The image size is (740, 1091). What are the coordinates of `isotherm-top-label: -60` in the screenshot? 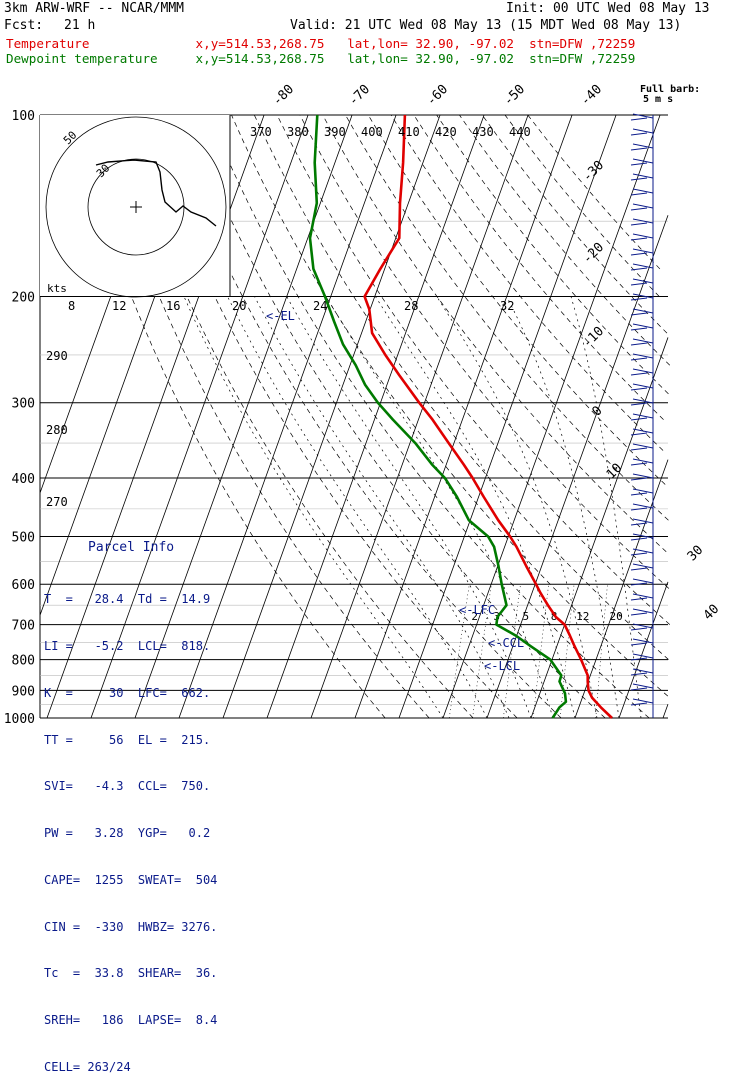 It's located at (437, 95).